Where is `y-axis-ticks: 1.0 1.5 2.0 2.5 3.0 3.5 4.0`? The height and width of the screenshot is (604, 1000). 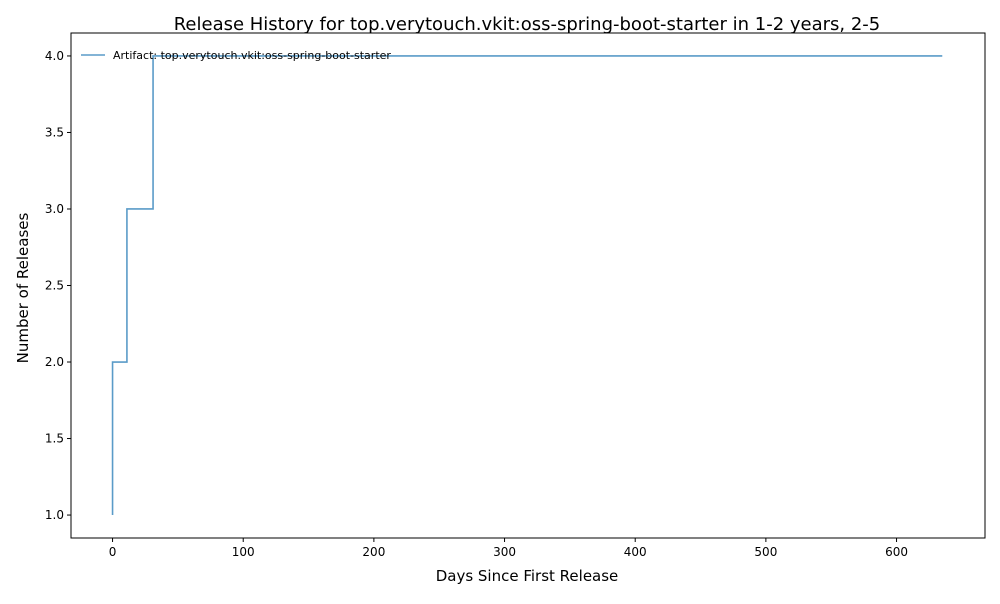 y-axis-ticks: 1.0 1.5 2.0 2.5 3.0 3.5 4.0 is located at coordinates (58, 285).